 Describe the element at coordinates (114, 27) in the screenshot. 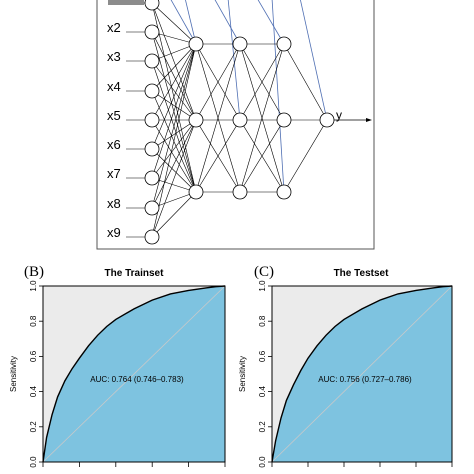

I see `input-label-x2: x2` at that location.